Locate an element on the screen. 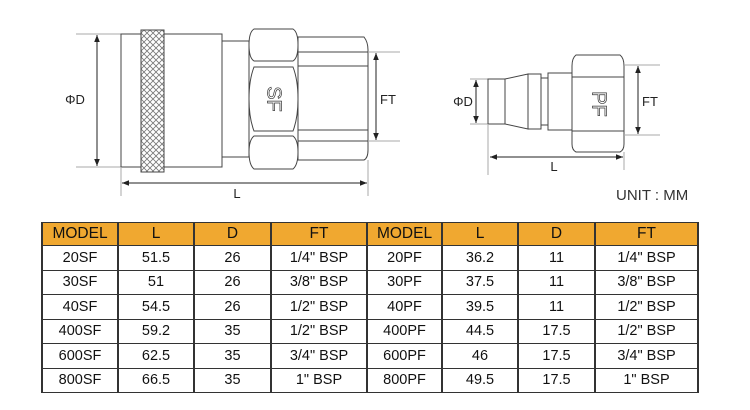 Image resolution: width=750 pixels, height=410 pixels. table-cell: 30PF is located at coordinates (404, 282).